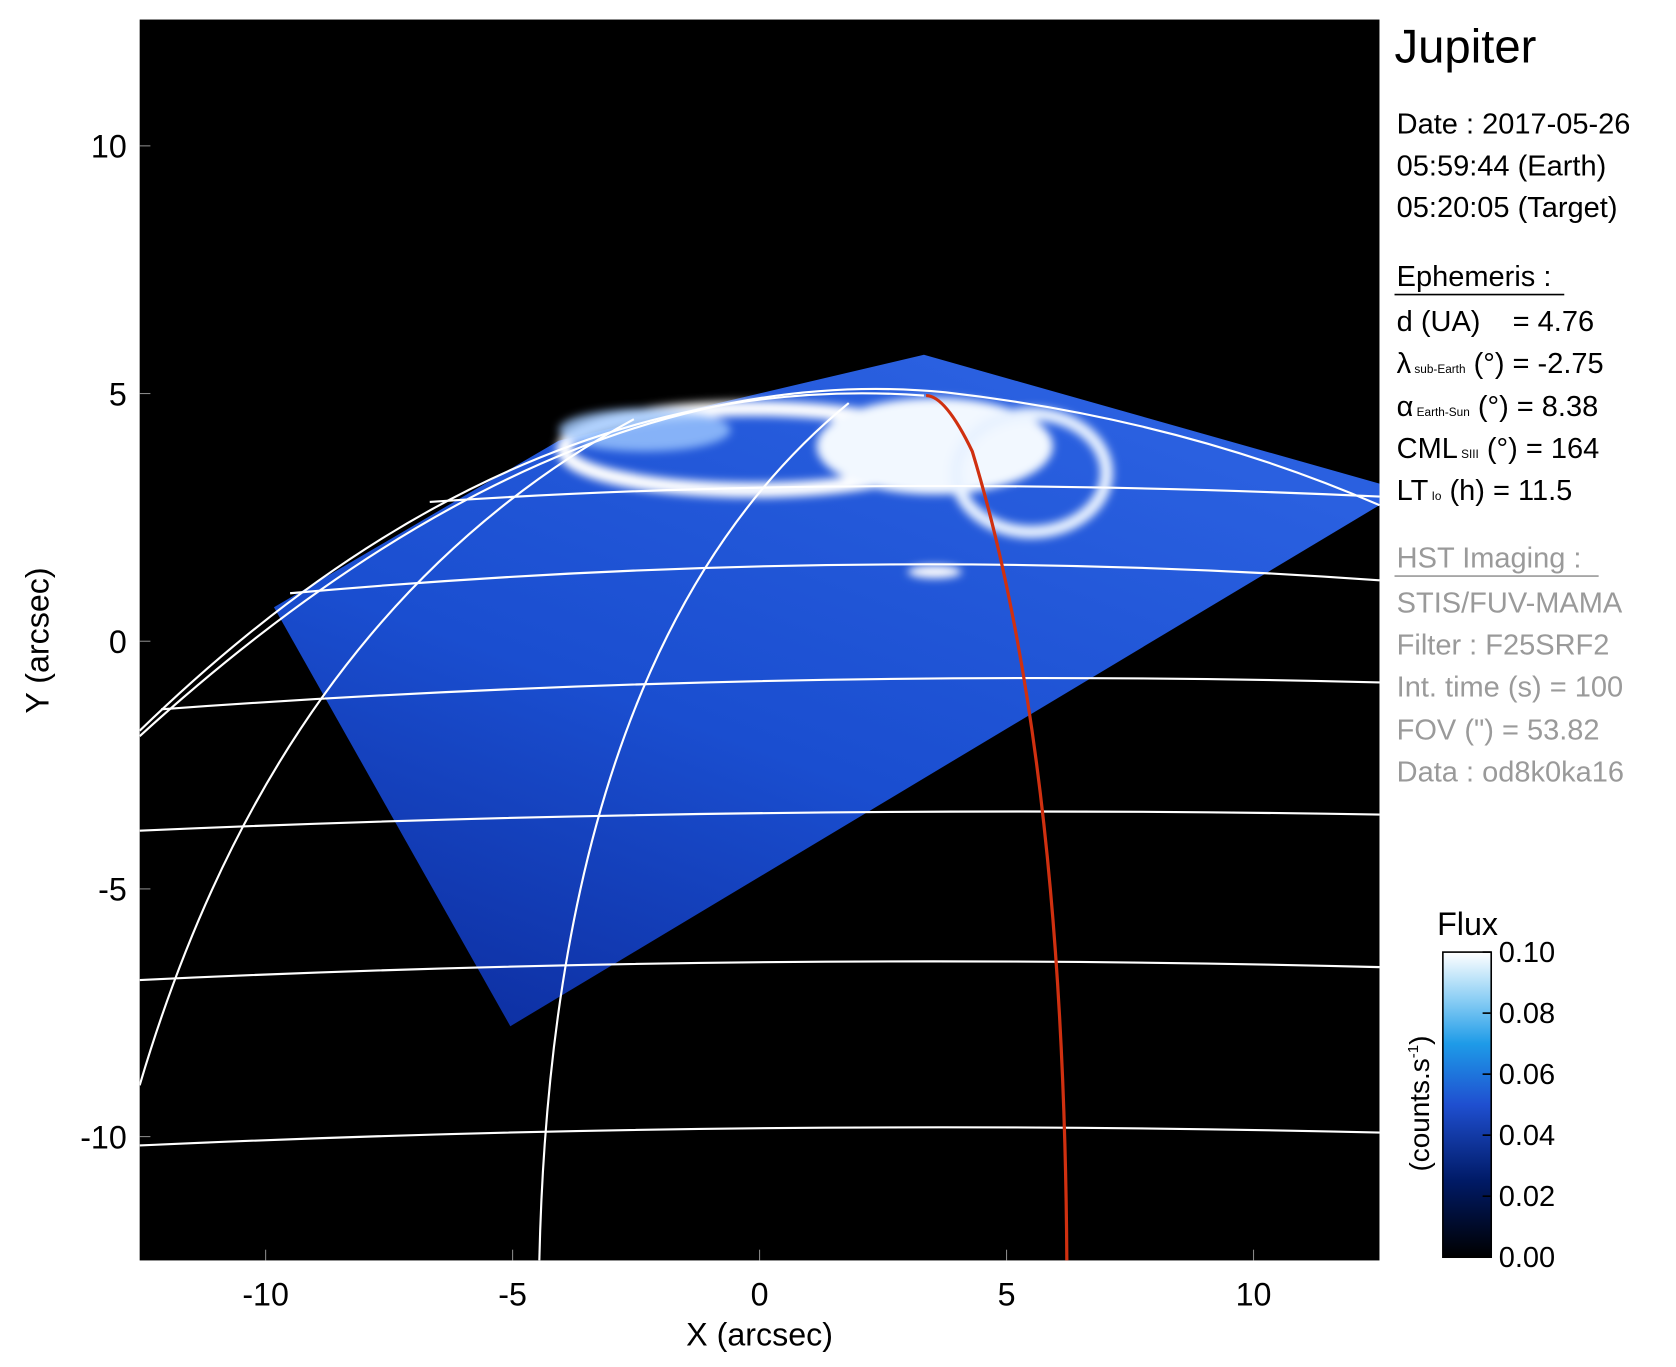 The width and height of the screenshot is (1676, 1367). What do you see at coordinates (1510, 772) in the screenshot?
I see `info-dataset: Data : od8k0ka16` at bounding box center [1510, 772].